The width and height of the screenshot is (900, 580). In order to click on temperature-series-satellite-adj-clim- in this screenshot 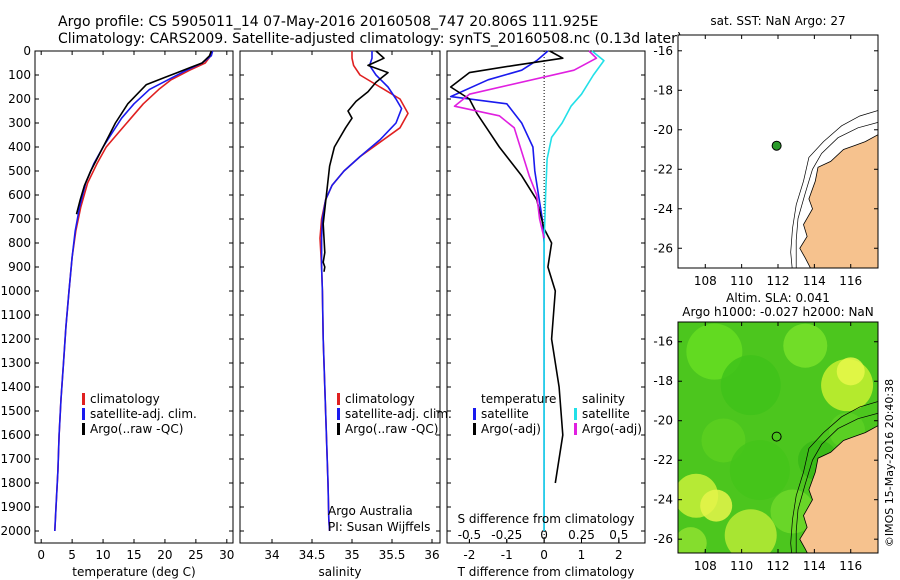, I will do `click(134, 291)`.